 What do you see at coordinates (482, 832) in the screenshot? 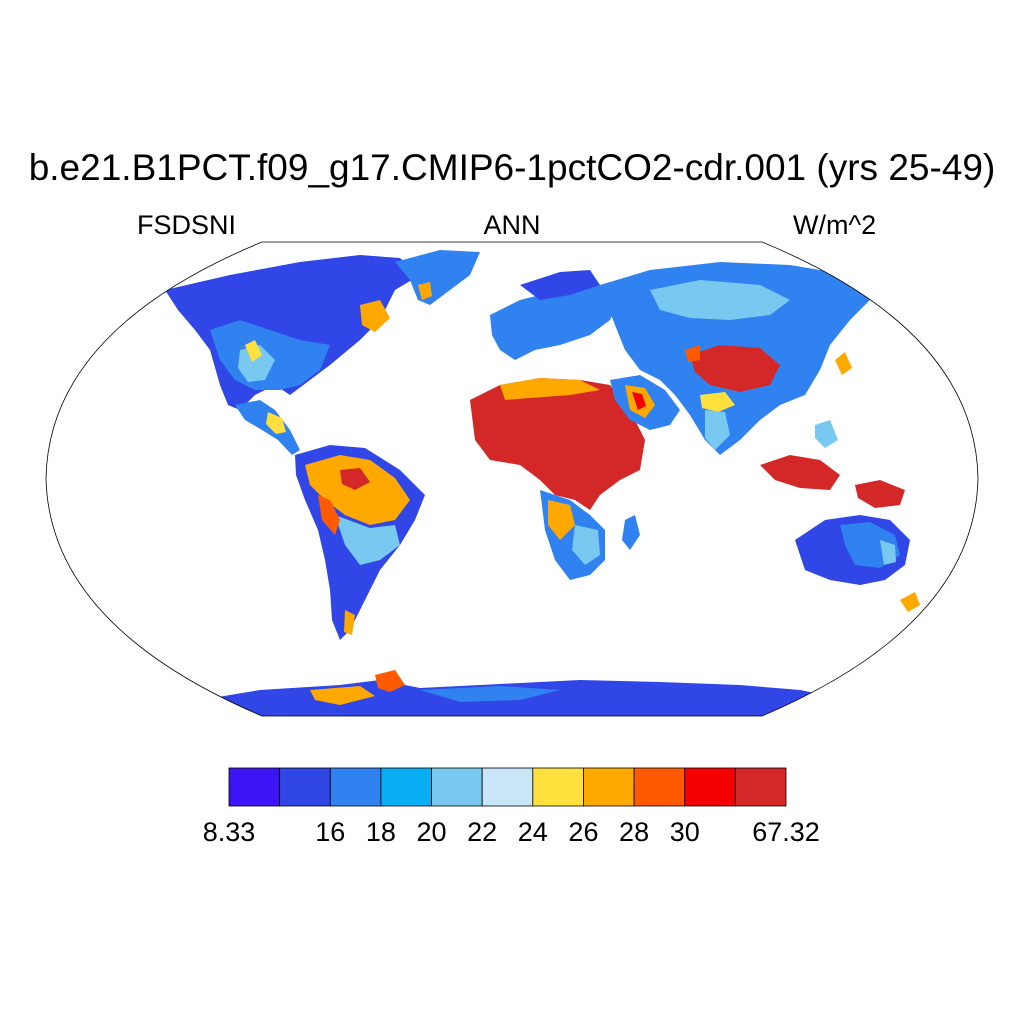
I see `colorbar-label-5: 22` at bounding box center [482, 832].